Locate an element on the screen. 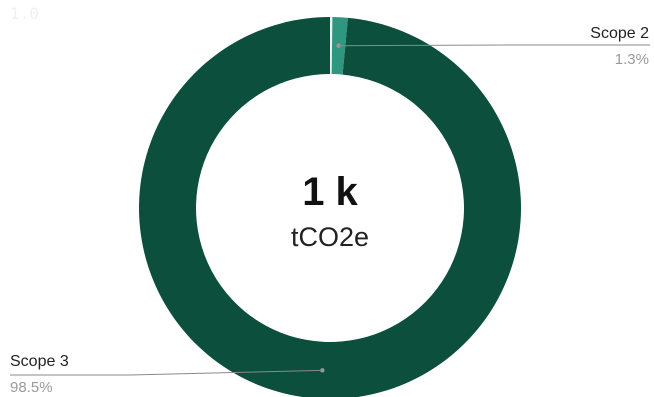  total-unit: tCO2e is located at coordinates (330, 237).